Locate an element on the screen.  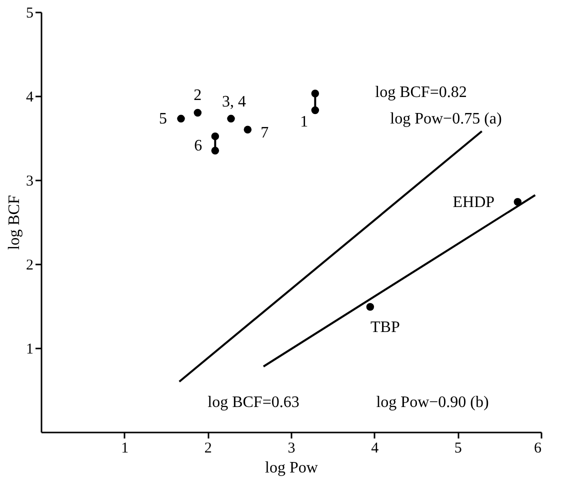
x-tick-label: 3 is located at coordinates (292, 448).